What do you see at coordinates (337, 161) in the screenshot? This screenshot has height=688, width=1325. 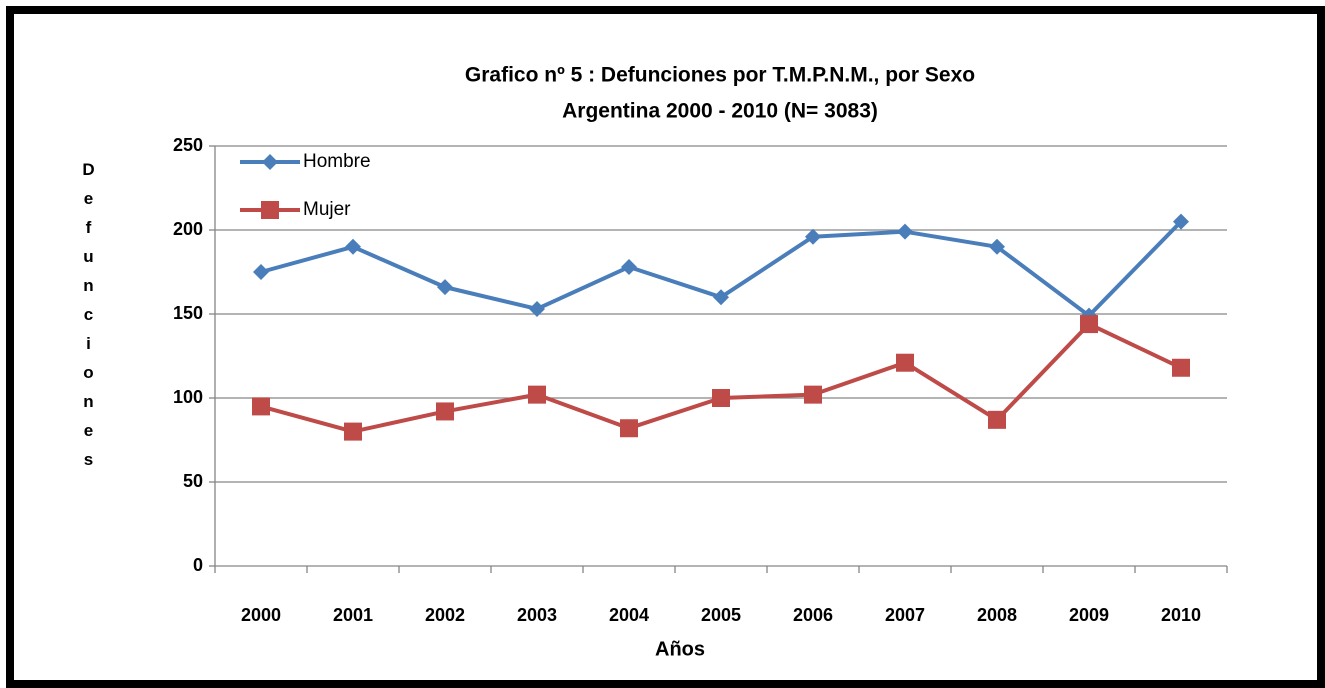 I see `legend-label: Hombre` at bounding box center [337, 161].